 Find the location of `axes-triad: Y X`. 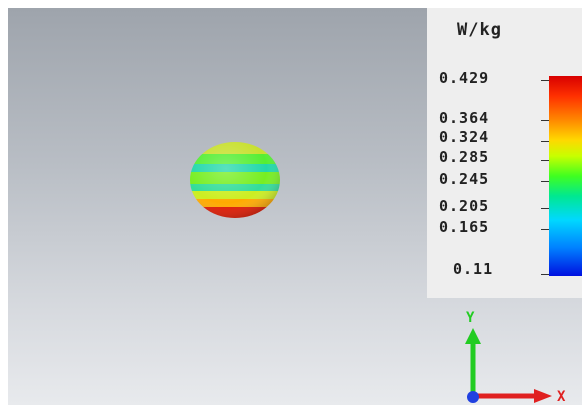

axes-triad: Y X is located at coordinates (515, 357).